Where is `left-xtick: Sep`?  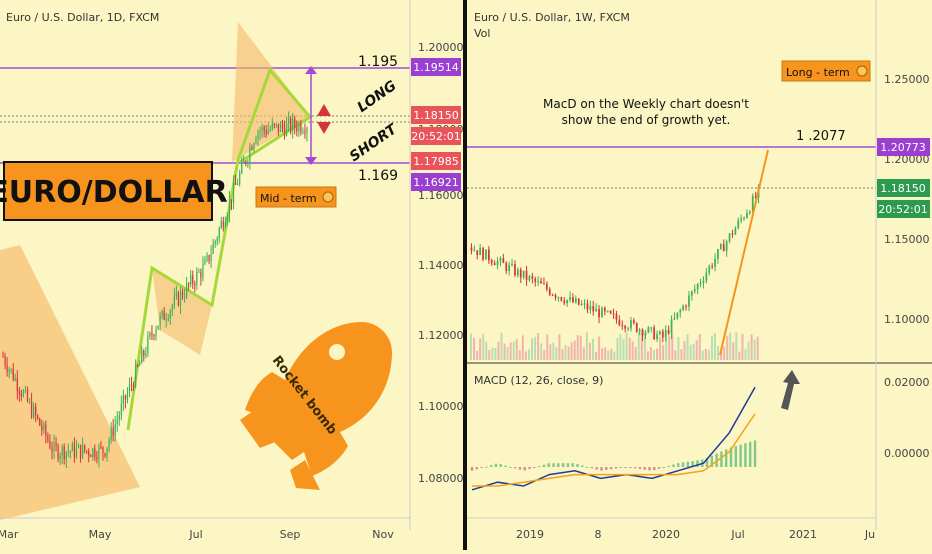 left-xtick: Sep is located at coordinates (290, 534).